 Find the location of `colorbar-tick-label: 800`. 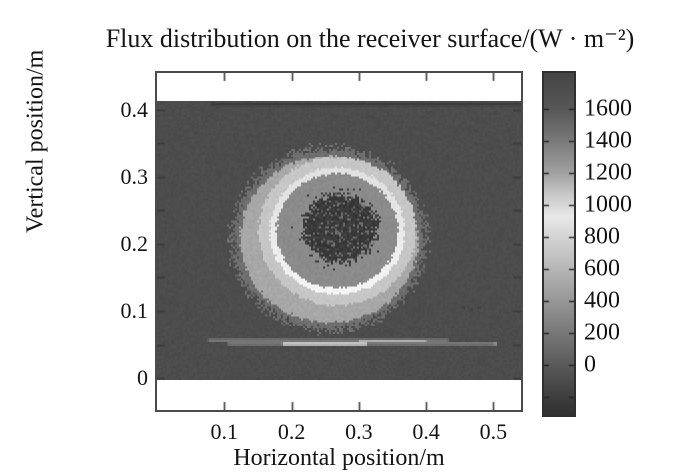

colorbar-tick-label: 800 is located at coordinates (602, 236).